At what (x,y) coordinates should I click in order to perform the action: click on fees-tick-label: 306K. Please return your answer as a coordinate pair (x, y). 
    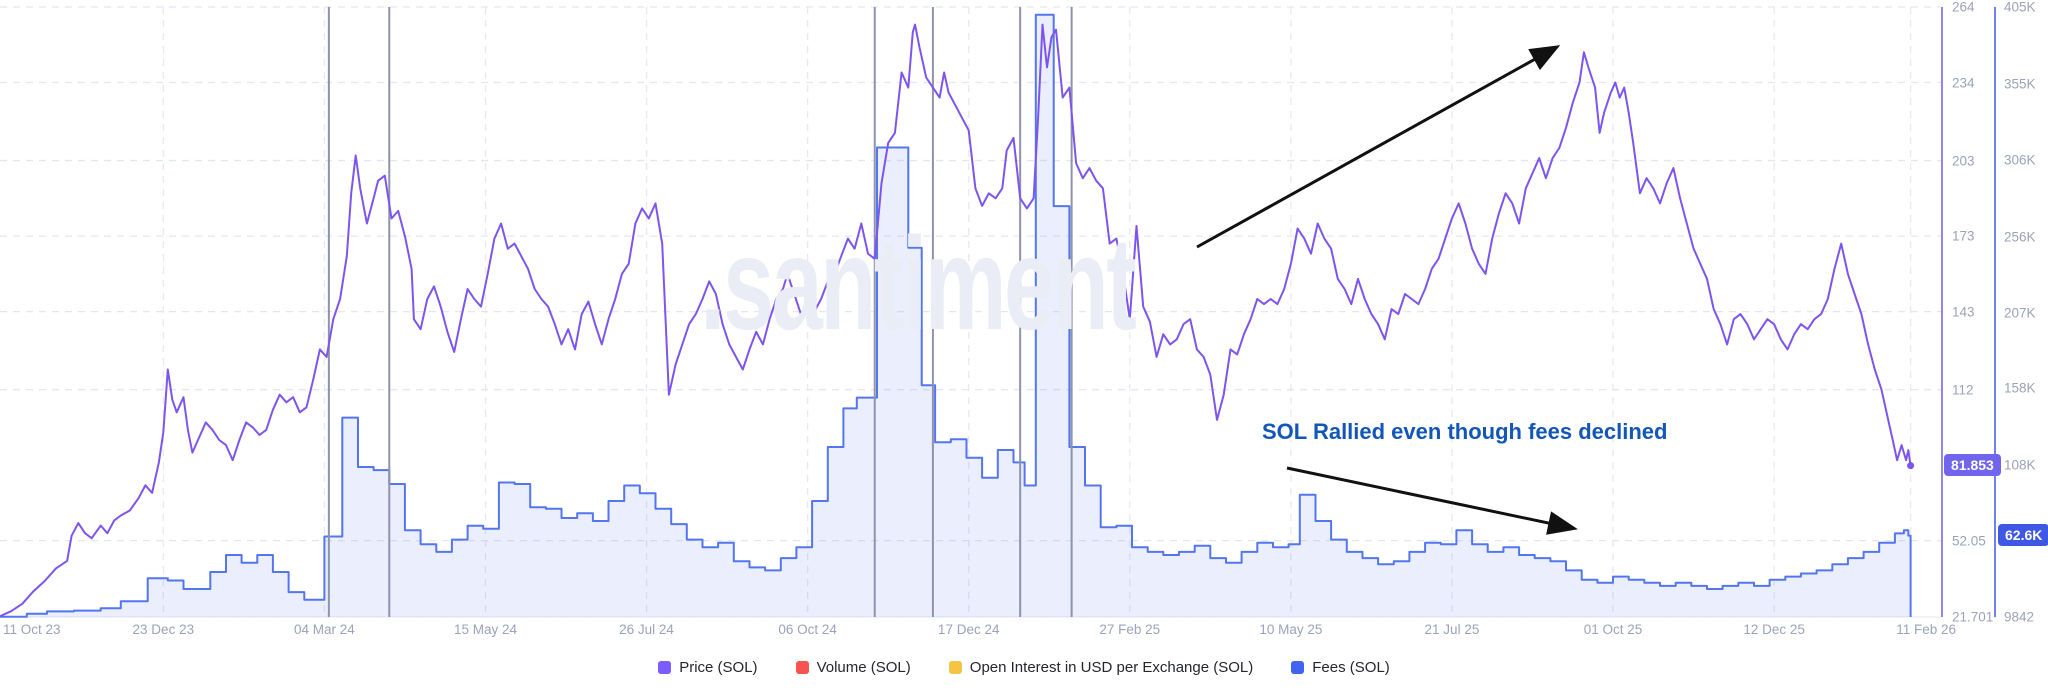
    Looking at the image, I should click on (2020, 160).